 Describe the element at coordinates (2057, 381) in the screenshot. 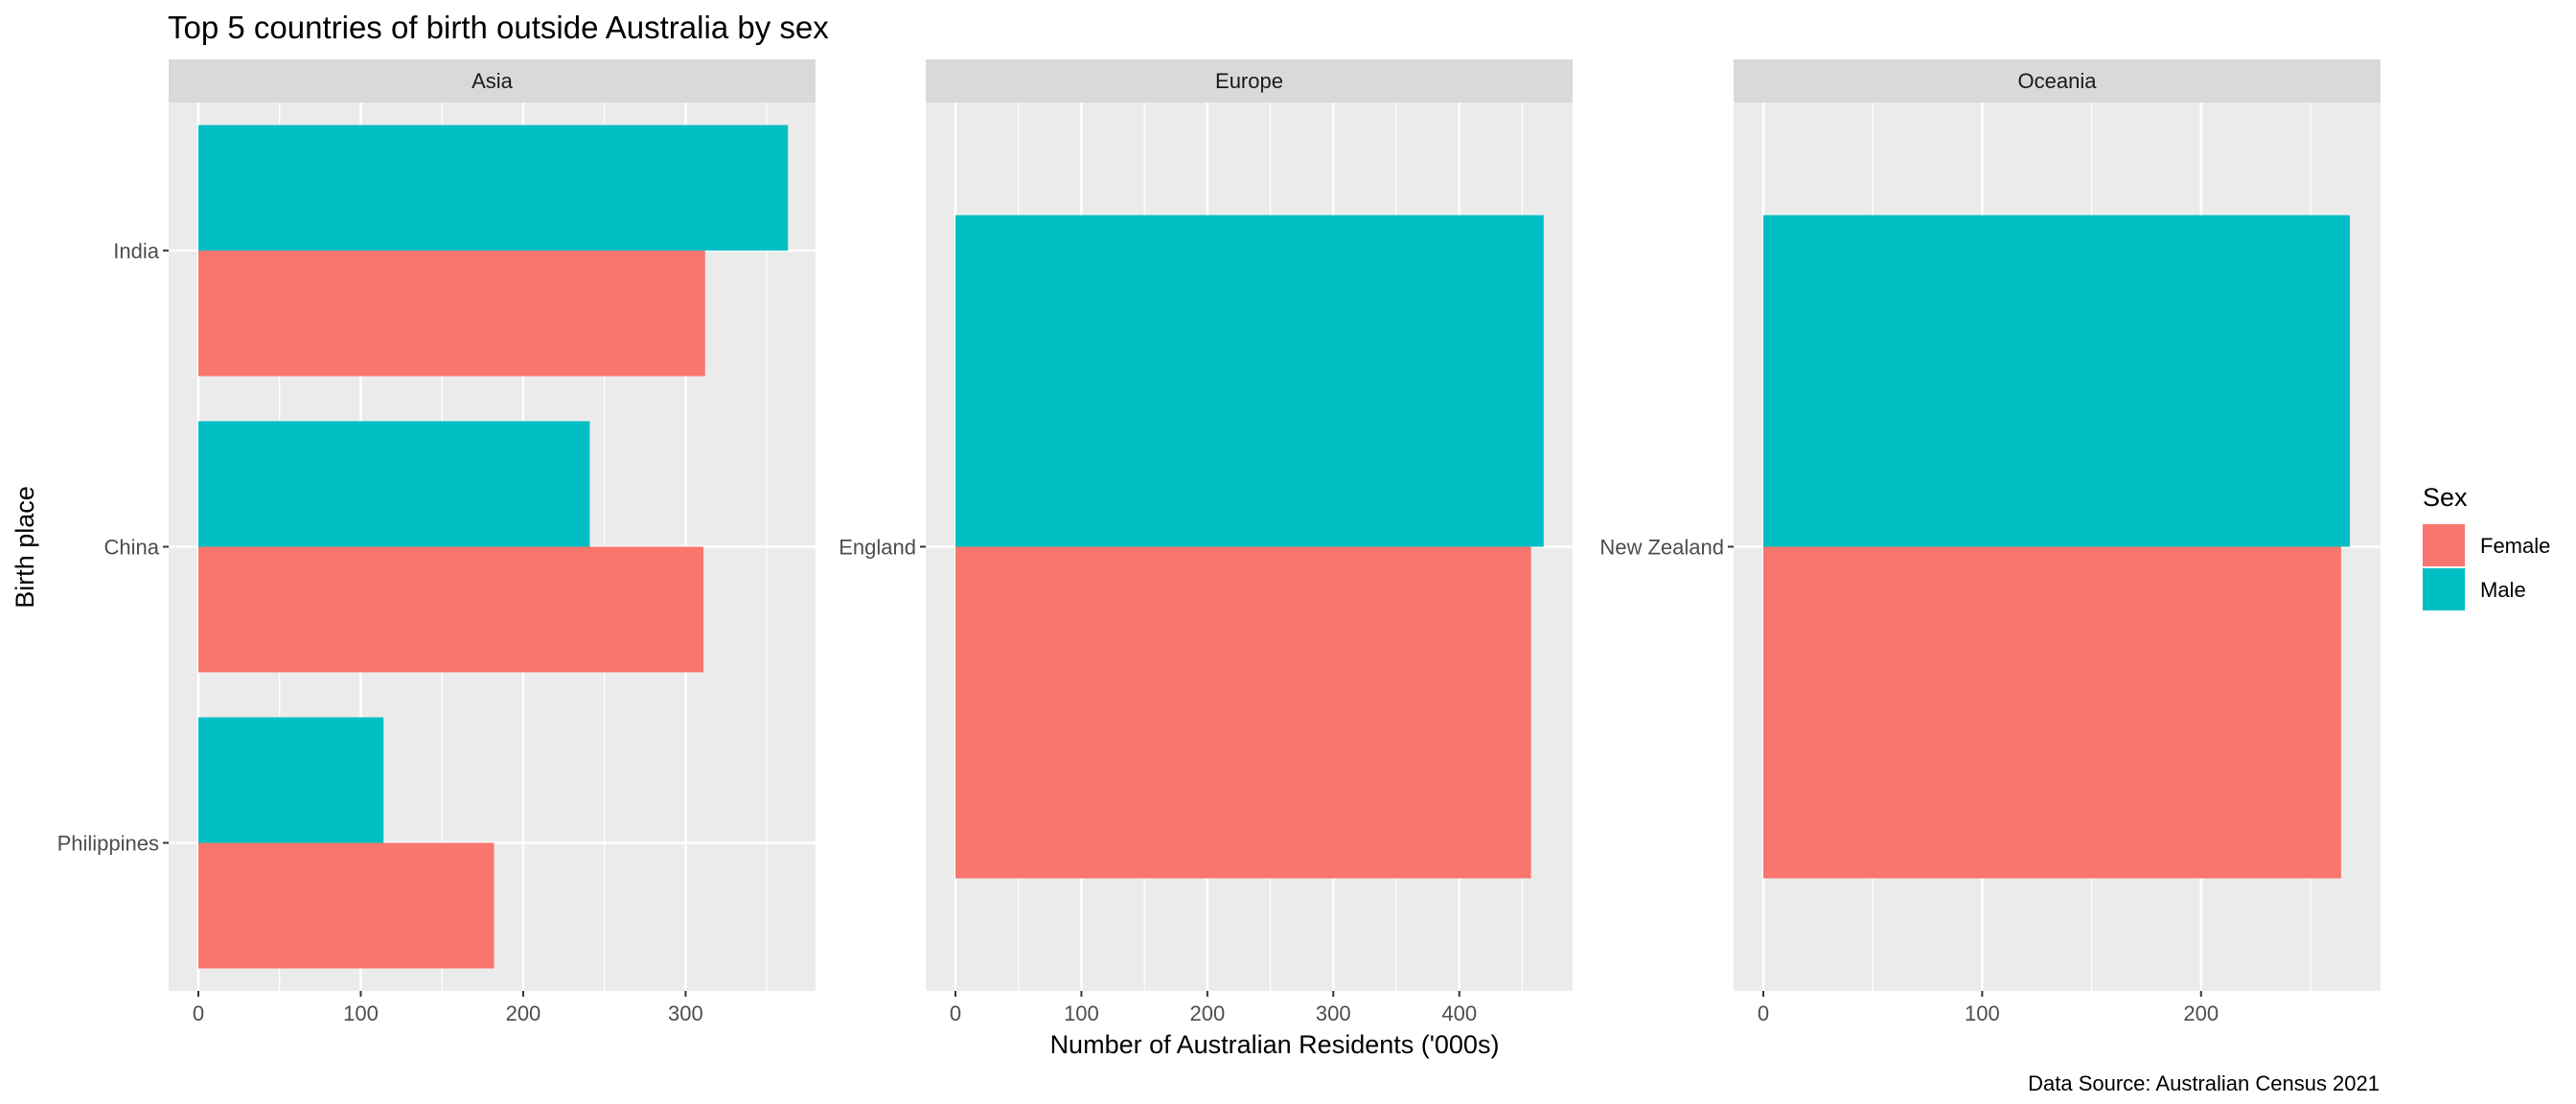

I see `bar-new-zealand-male` at that location.